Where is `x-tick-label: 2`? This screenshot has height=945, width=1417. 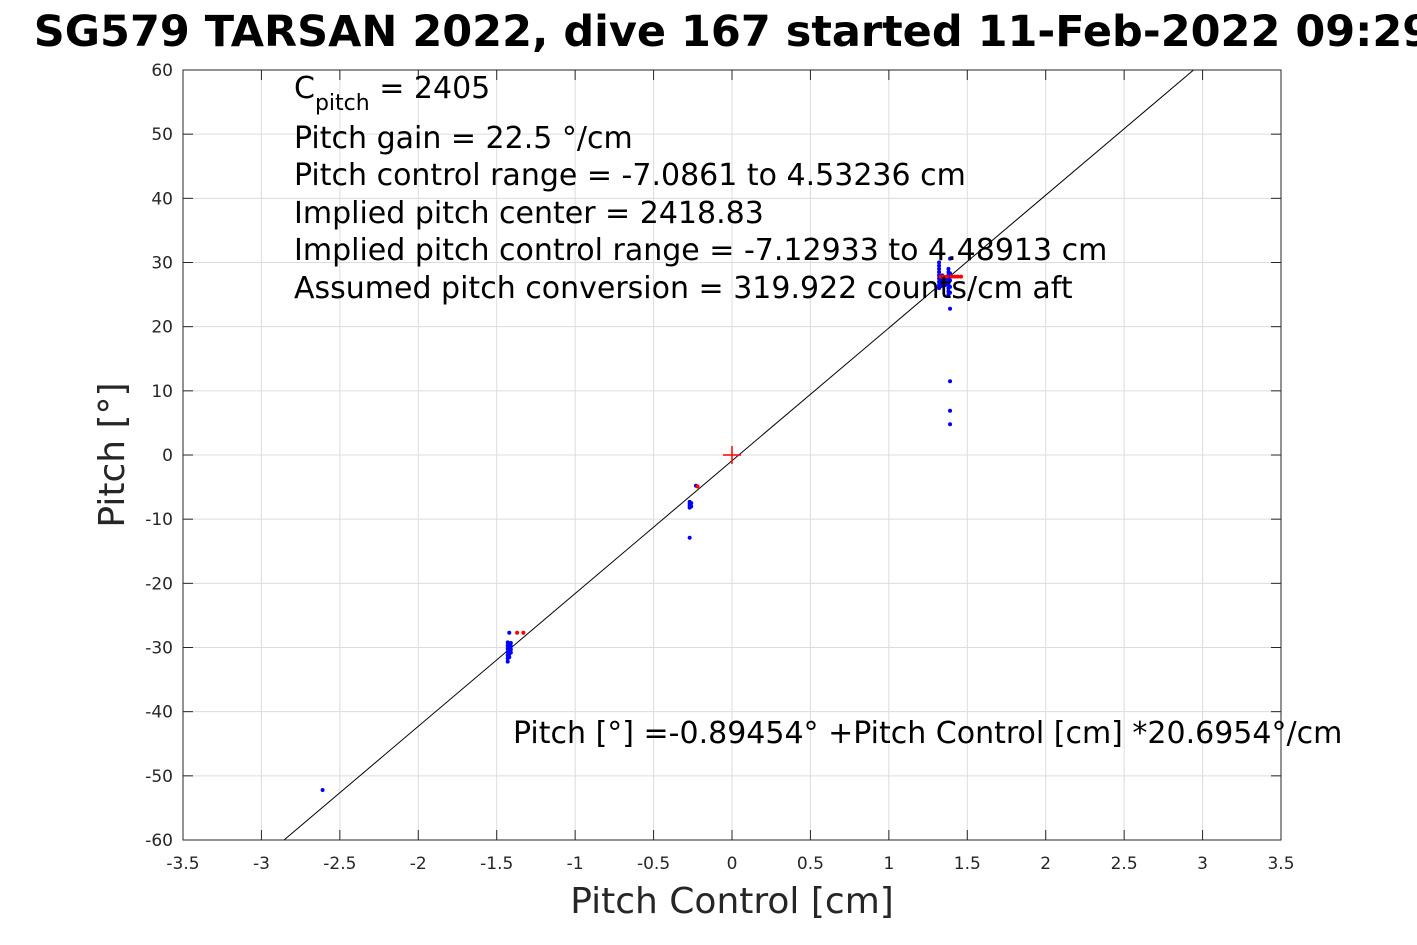 x-tick-label: 2 is located at coordinates (1045, 864).